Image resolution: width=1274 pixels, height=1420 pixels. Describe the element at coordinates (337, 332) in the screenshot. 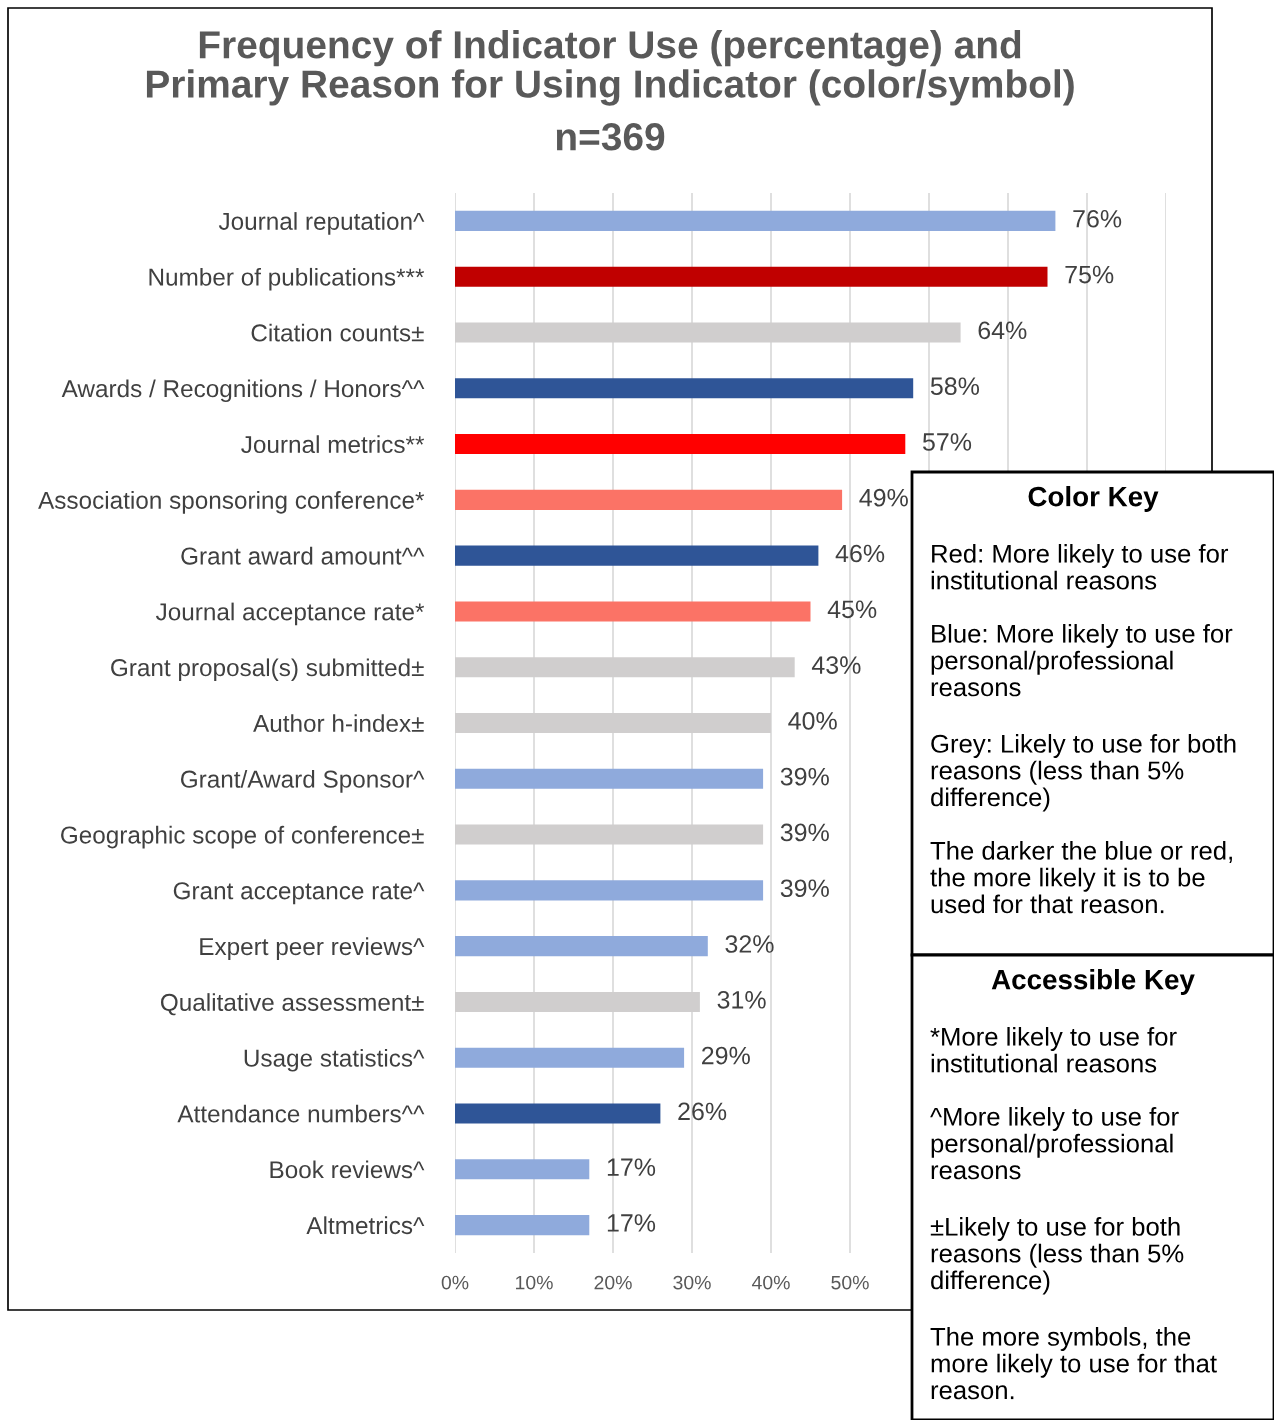

I see `y-tick-label: Citation counts±` at that location.